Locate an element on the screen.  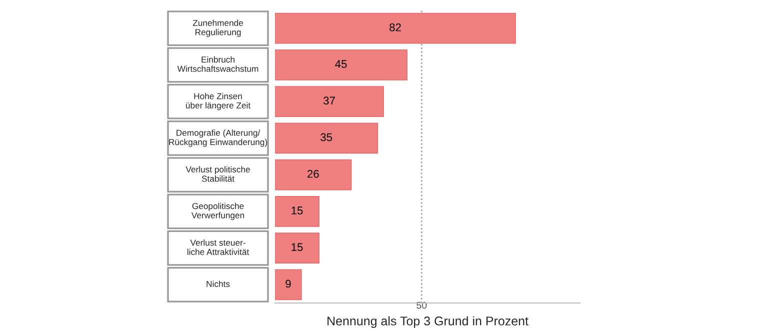
data-label: 37 is located at coordinates (329, 100).